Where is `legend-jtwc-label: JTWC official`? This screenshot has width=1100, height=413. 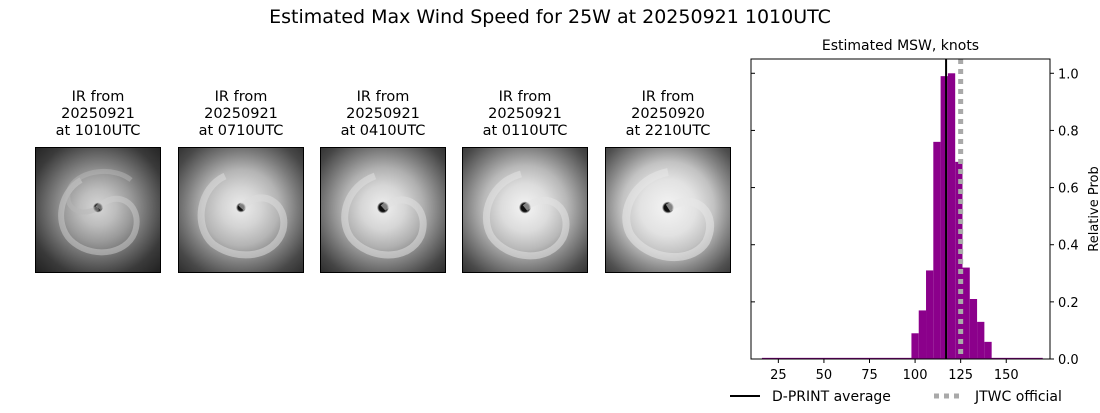 legend-jtwc-label: JTWC official is located at coordinates (1018, 397).